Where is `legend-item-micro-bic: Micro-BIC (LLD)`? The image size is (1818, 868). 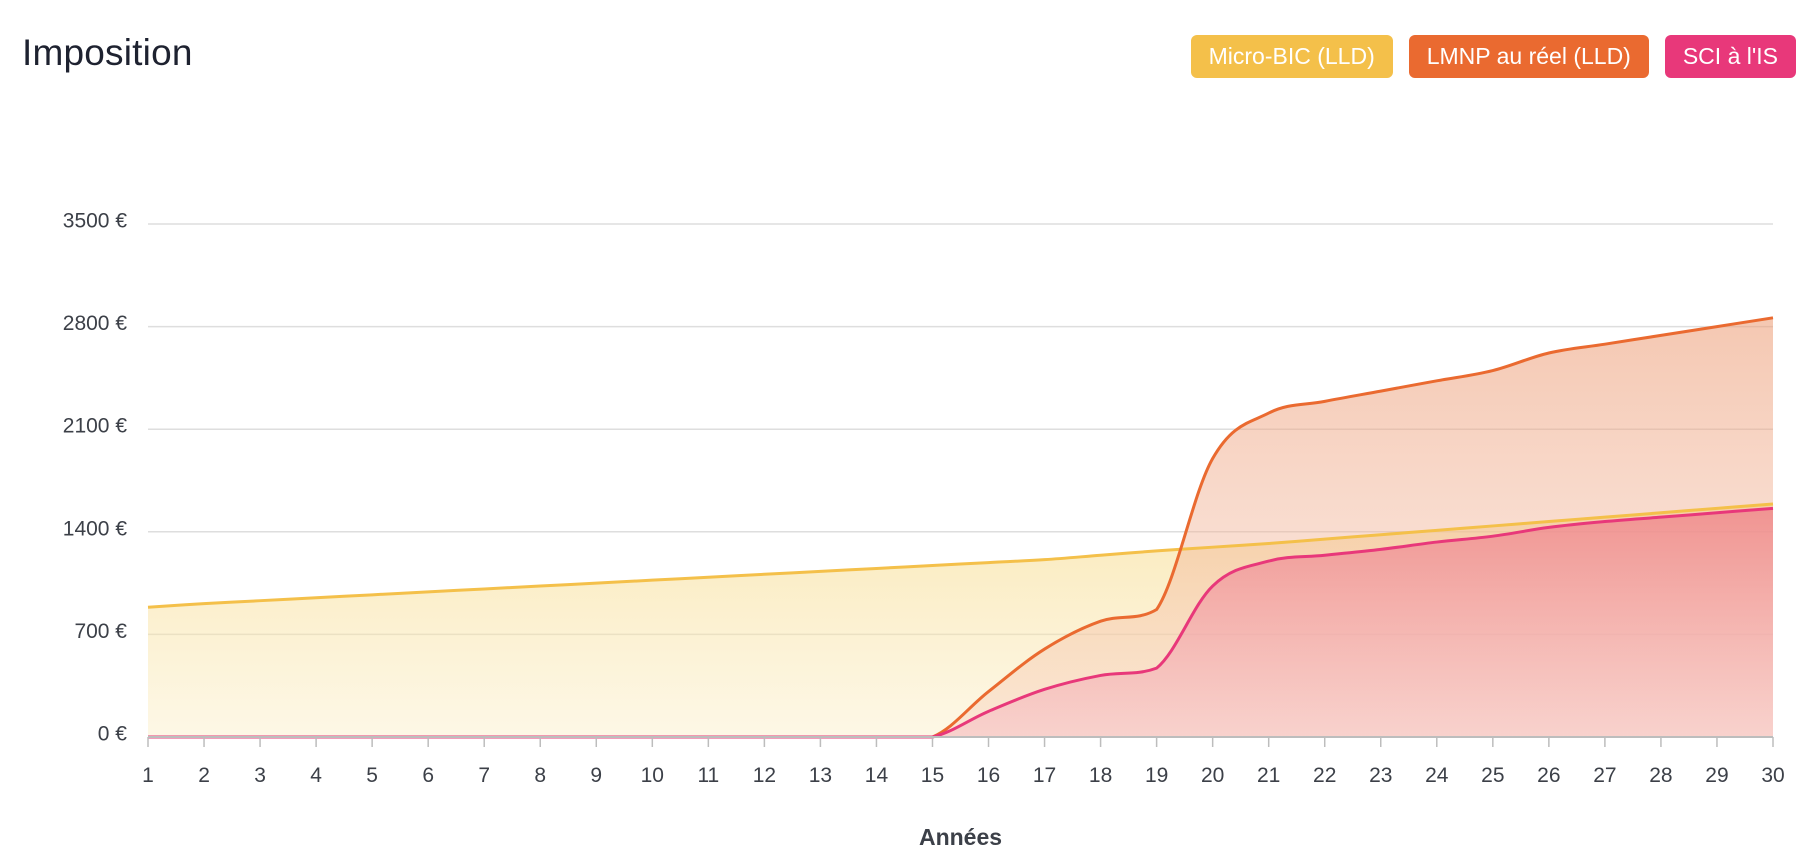 legend-item-micro-bic: Micro-BIC (LLD) is located at coordinates (1291, 56).